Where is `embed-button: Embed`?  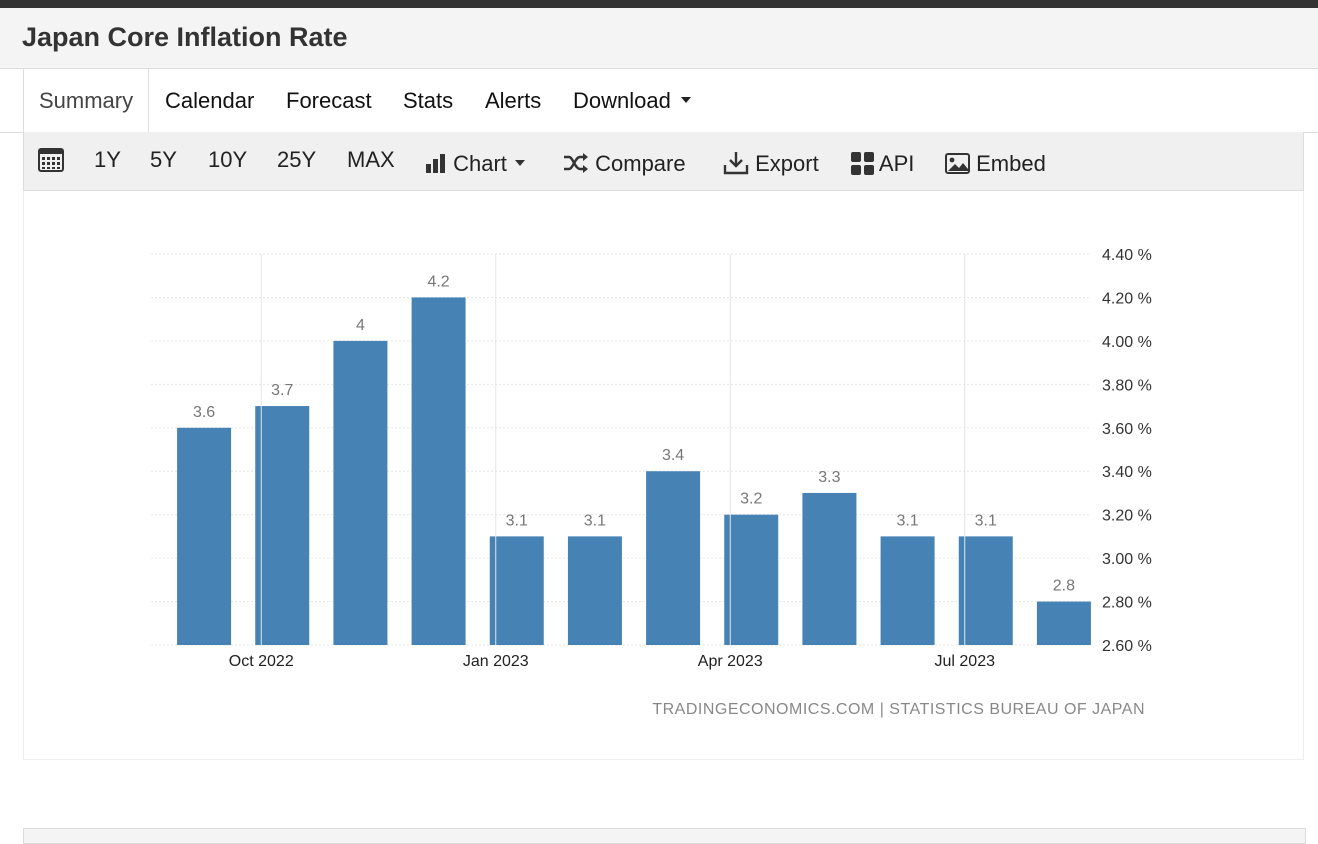 embed-button: Embed is located at coordinates (995, 163).